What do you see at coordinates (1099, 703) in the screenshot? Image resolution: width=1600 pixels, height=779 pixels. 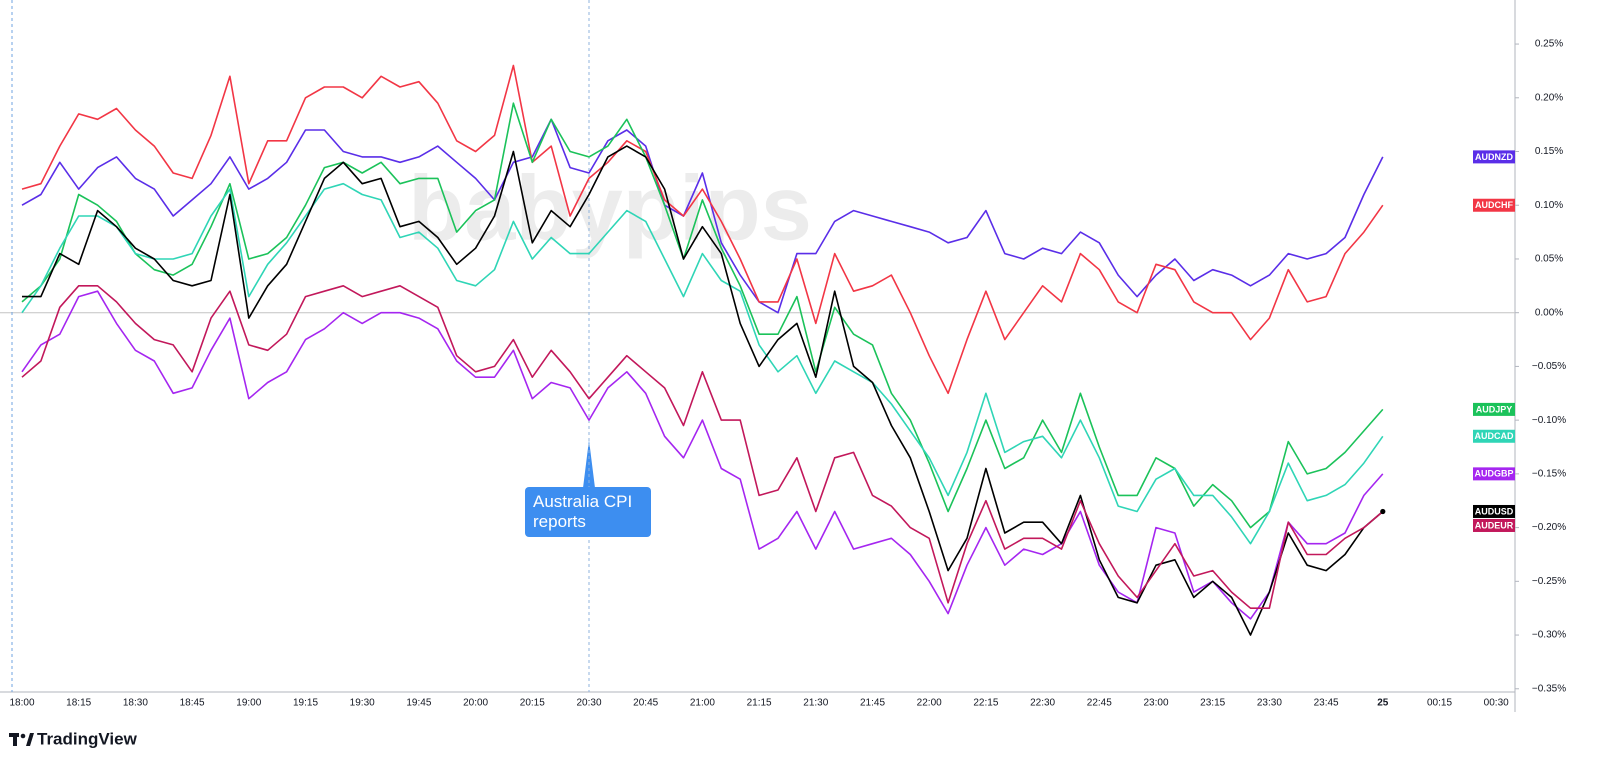 I see `x-tick-label: 22:45` at bounding box center [1099, 703].